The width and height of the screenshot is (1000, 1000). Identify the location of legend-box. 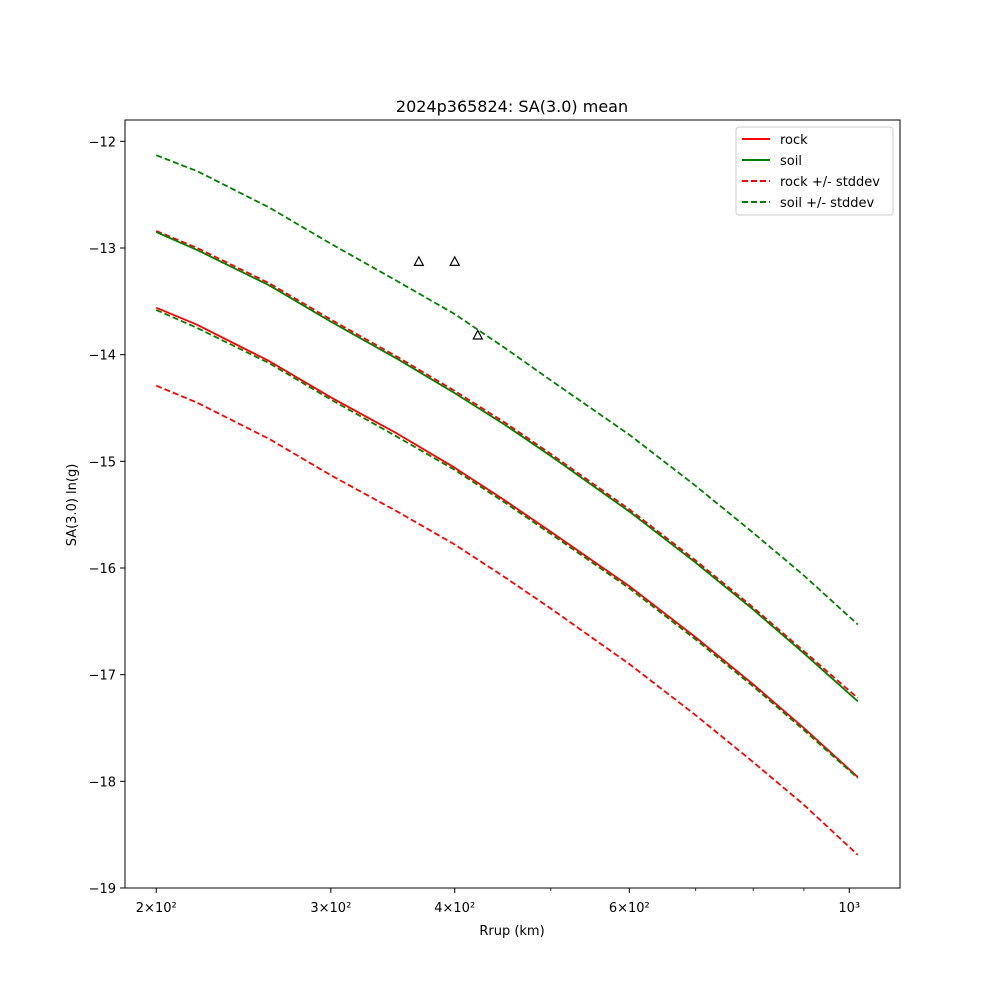
(814, 171).